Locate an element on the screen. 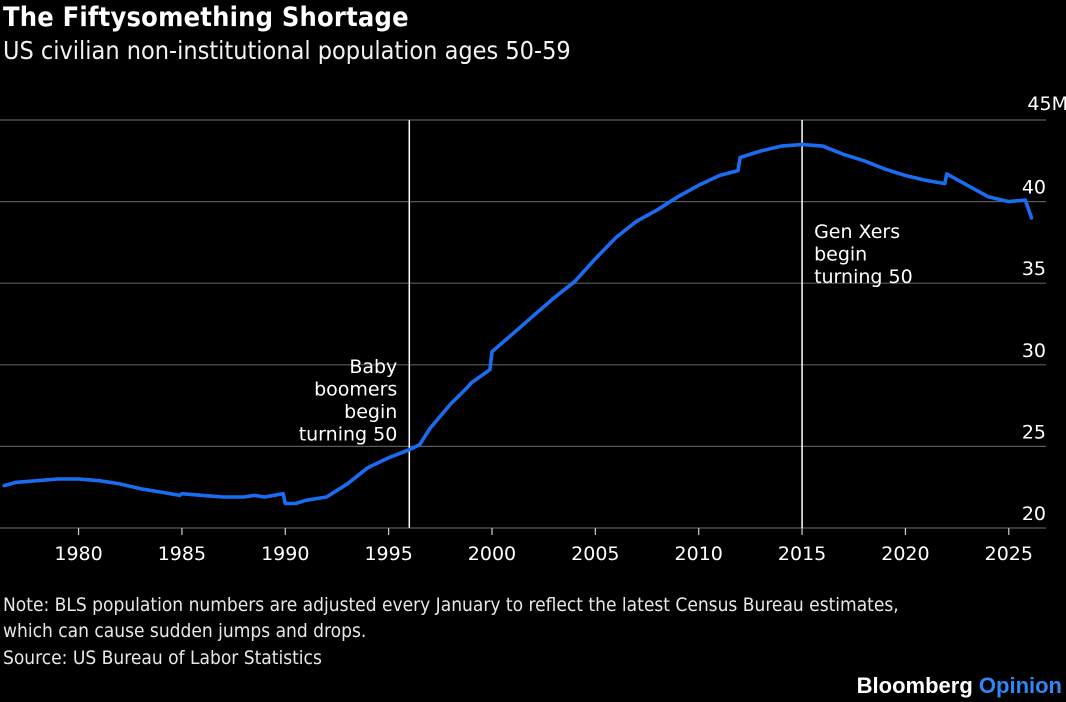 The image size is (1066, 702). brand-logo: Bloomberg Opinion is located at coordinates (959, 686).